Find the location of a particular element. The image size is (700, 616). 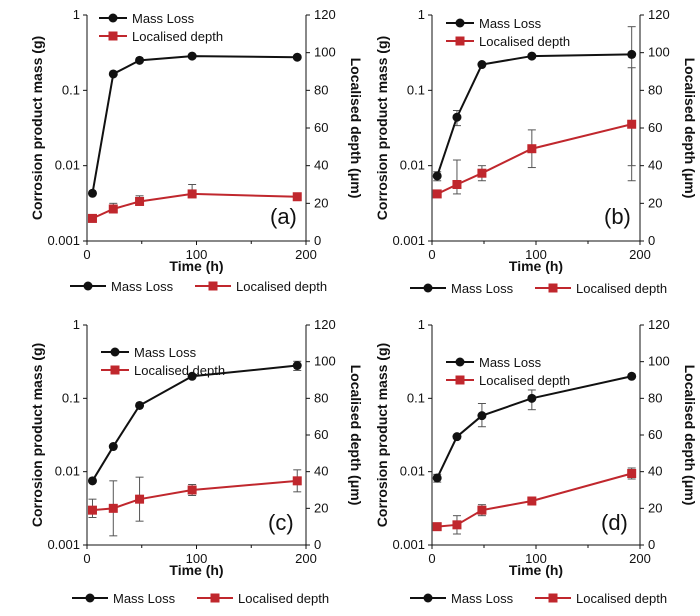

panel-label: (c) is located at coordinates (281, 522).